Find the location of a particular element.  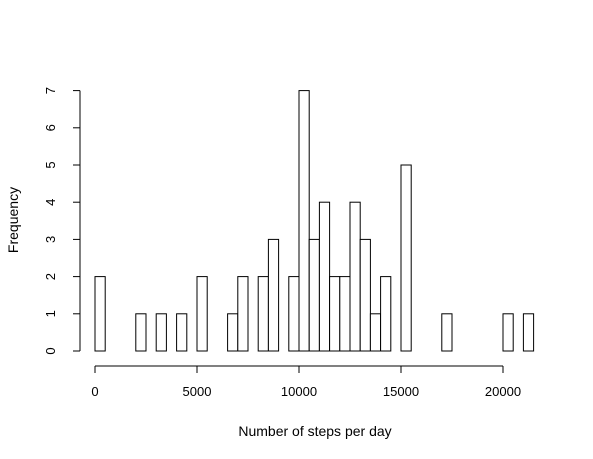

x-tick-label: 20000 is located at coordinates (503, 391).